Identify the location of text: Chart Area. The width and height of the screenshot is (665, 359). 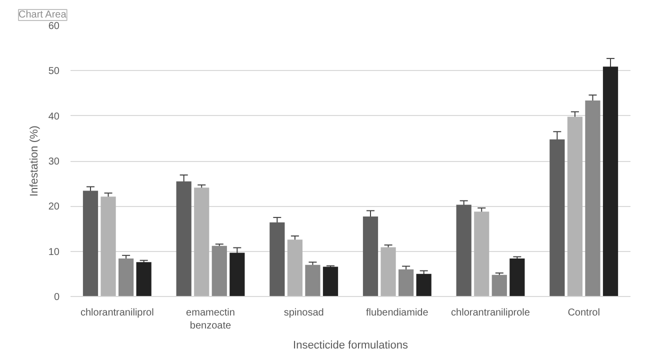
(42, 15).